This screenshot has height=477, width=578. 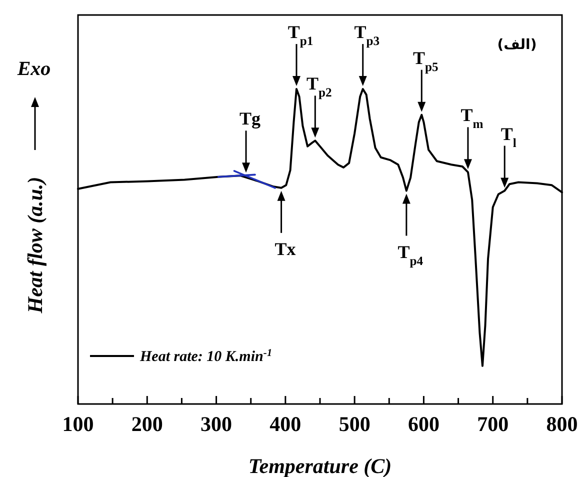 I want to click on x-tick-label: 700, so click(x=493, y=424).